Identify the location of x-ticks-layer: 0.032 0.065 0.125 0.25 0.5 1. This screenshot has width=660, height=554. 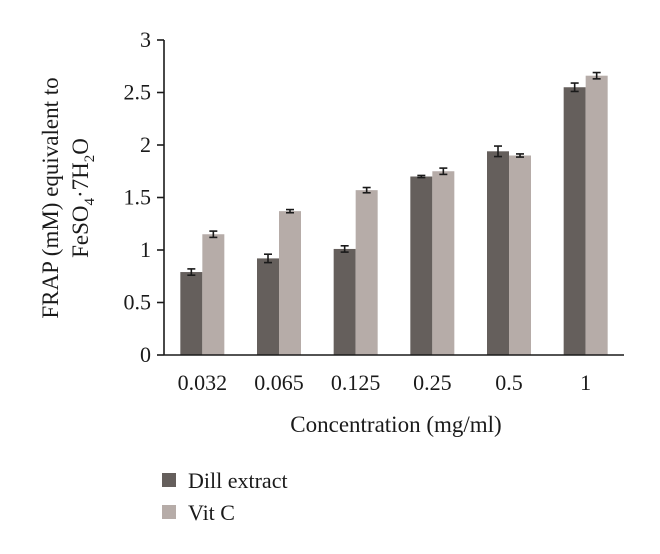
(385, 382).